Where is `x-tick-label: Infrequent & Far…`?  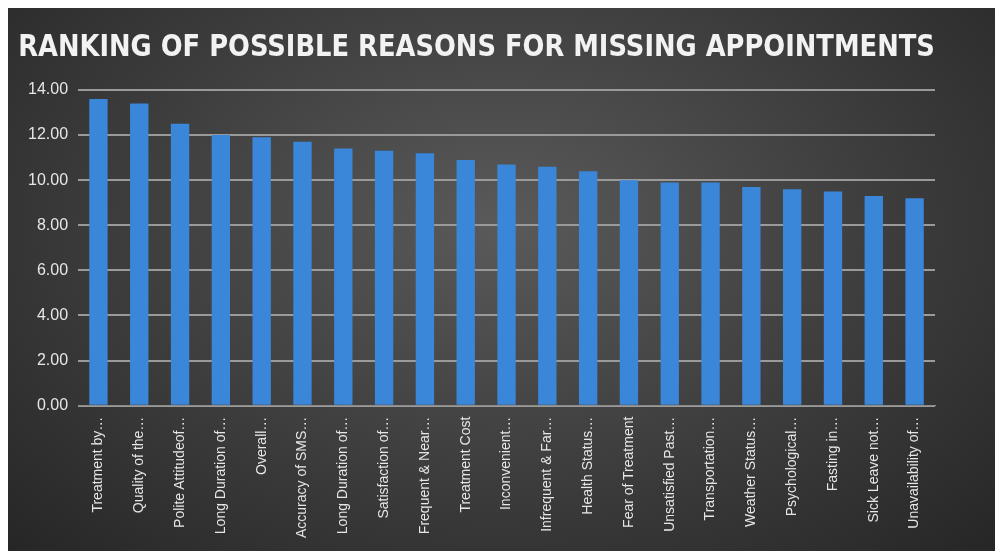 x-tick-label: Infrequent & Far… is located at coordinates (546, 474).